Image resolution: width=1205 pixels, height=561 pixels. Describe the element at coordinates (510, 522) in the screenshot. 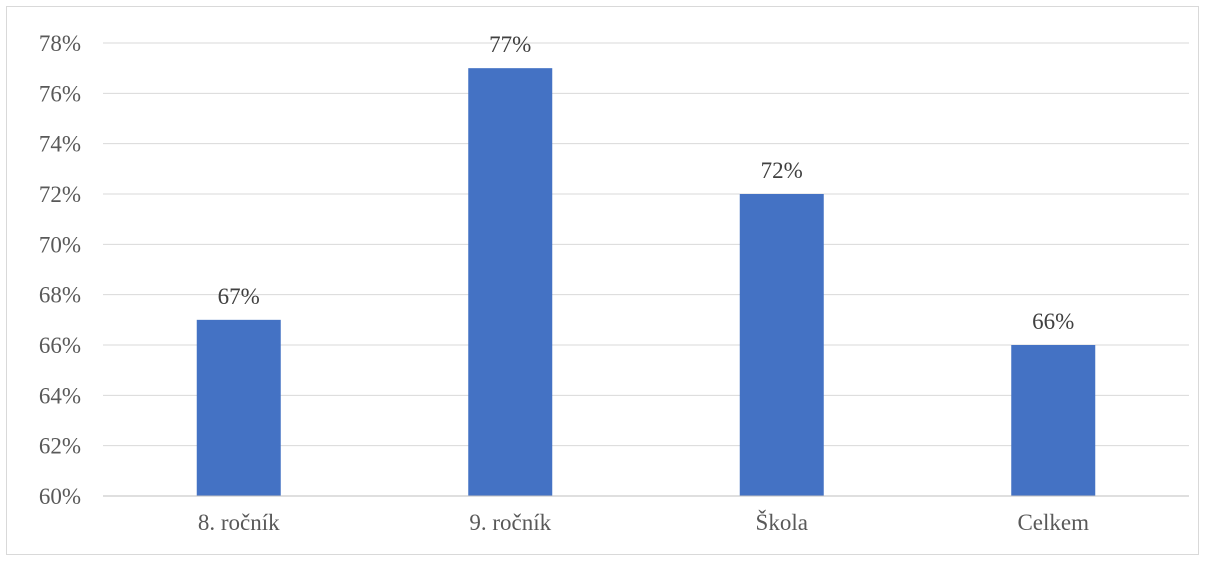

I see `x-category-label: 9. ročník` at that location.